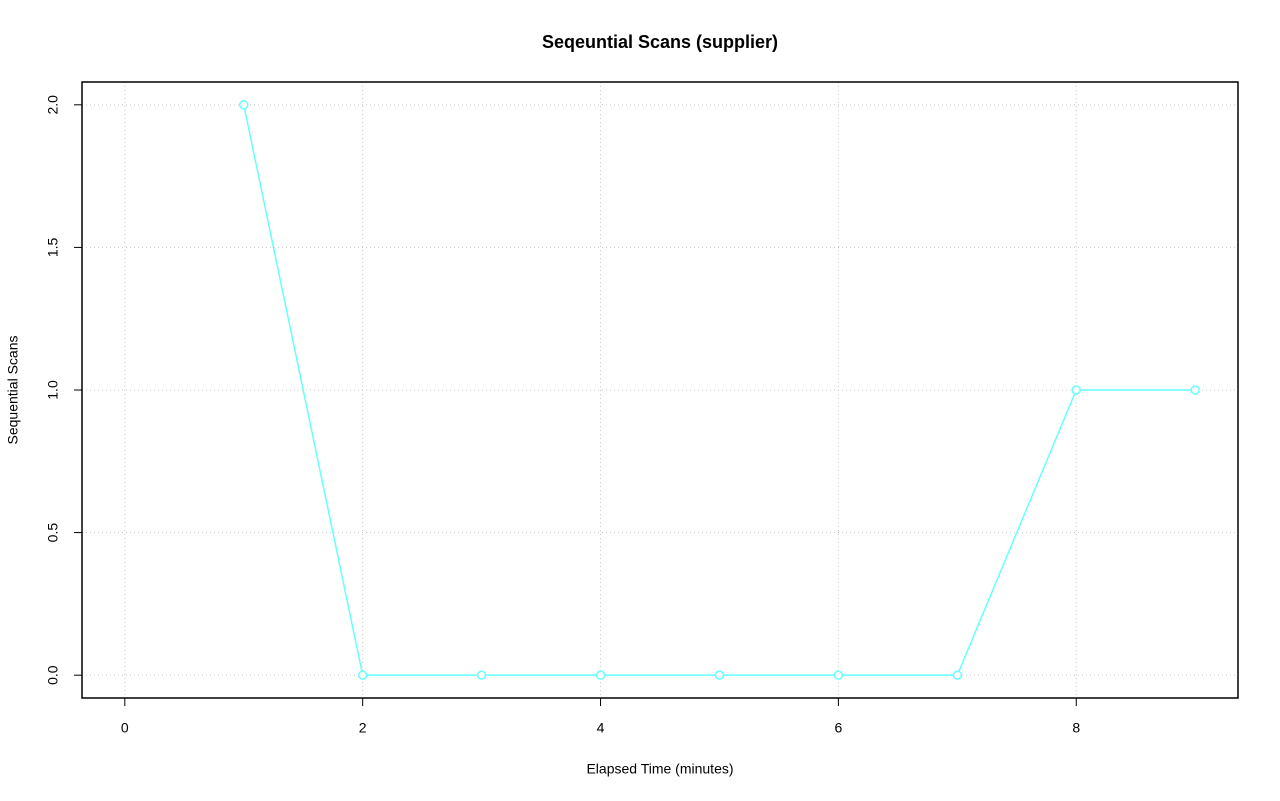 This screenshot has width=1280, height=801. Describe the element at coordinates (13, 390) in the screenshot. I see `y-axis-label: Sequential Scans` at that location.